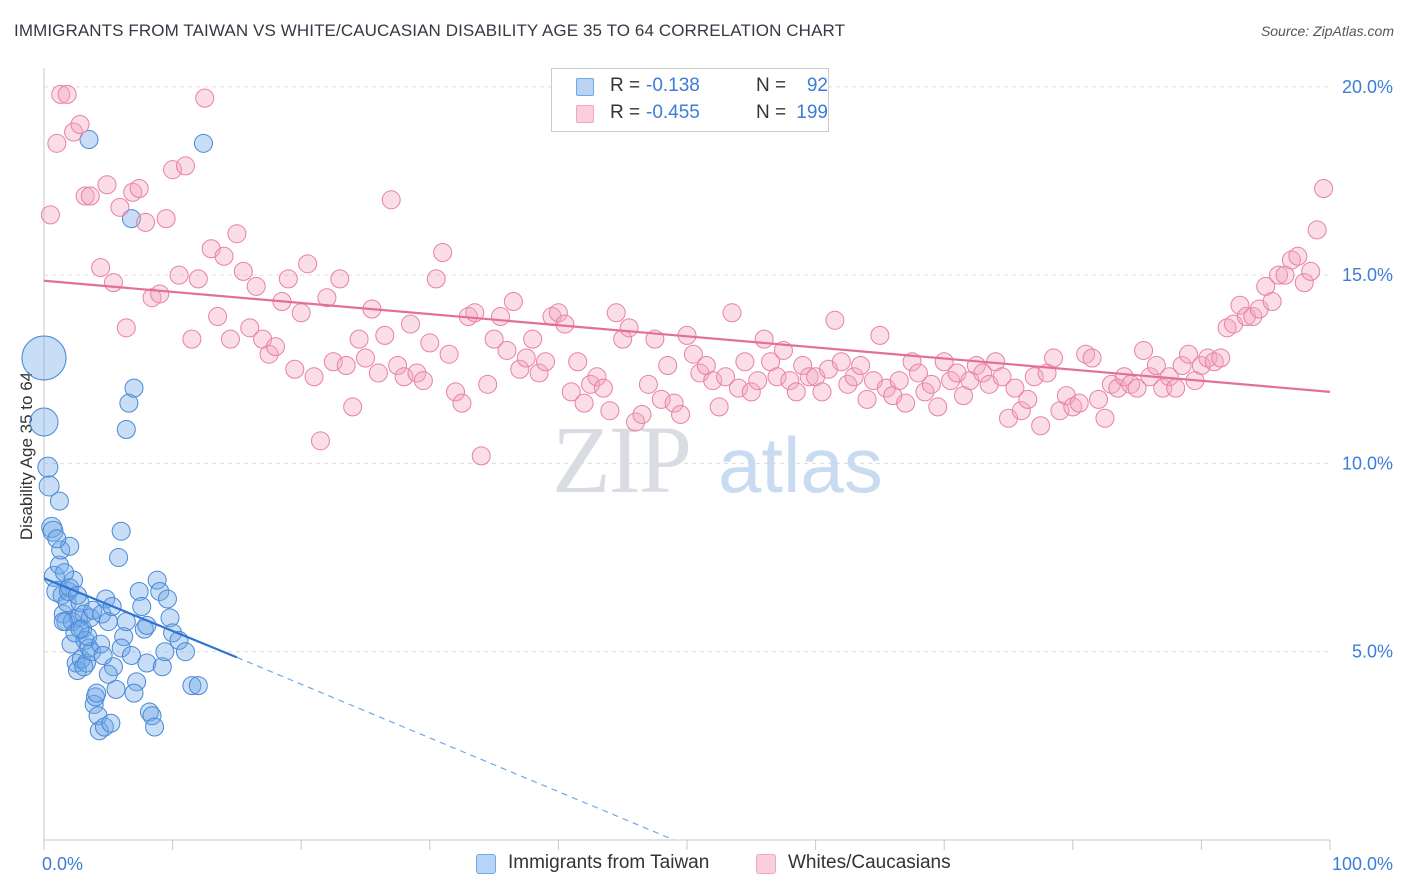 This screenshot has height=892, width=1406. What do you see at coordinates (771, 85) in the screenshot?
I see `legend-n-label: N =` at bounding box center [771, 85].